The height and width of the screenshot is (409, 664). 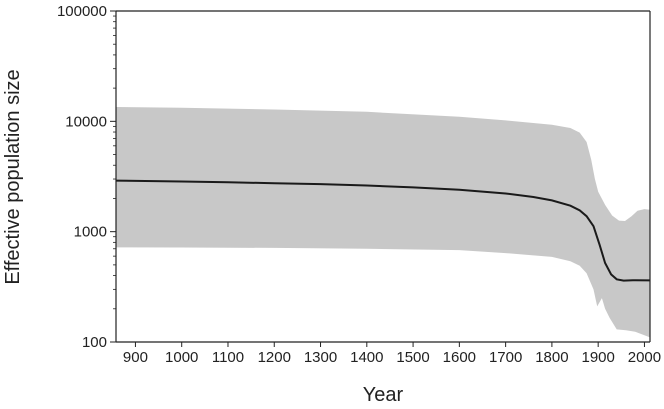 What do you see at coordinates (94, 342) in the screenshot?
I see `y-tick-label: 100` at bounding box center [94, 342].